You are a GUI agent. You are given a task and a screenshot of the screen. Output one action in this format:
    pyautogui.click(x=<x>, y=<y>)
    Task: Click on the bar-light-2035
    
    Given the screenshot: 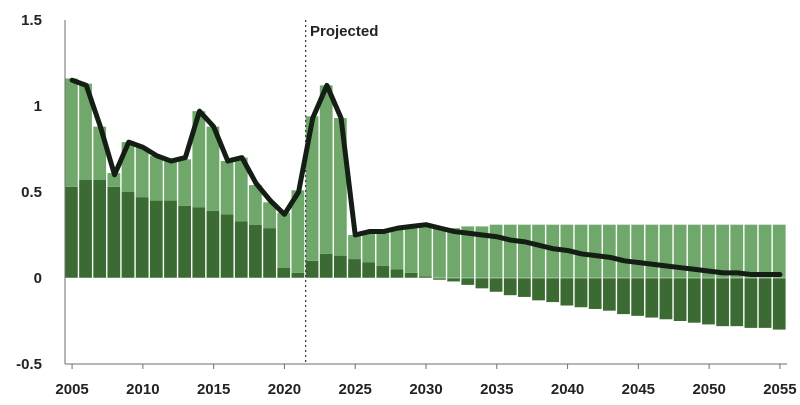 What is the action you would take?
    pyautogui.click(x=496, y=251)
    